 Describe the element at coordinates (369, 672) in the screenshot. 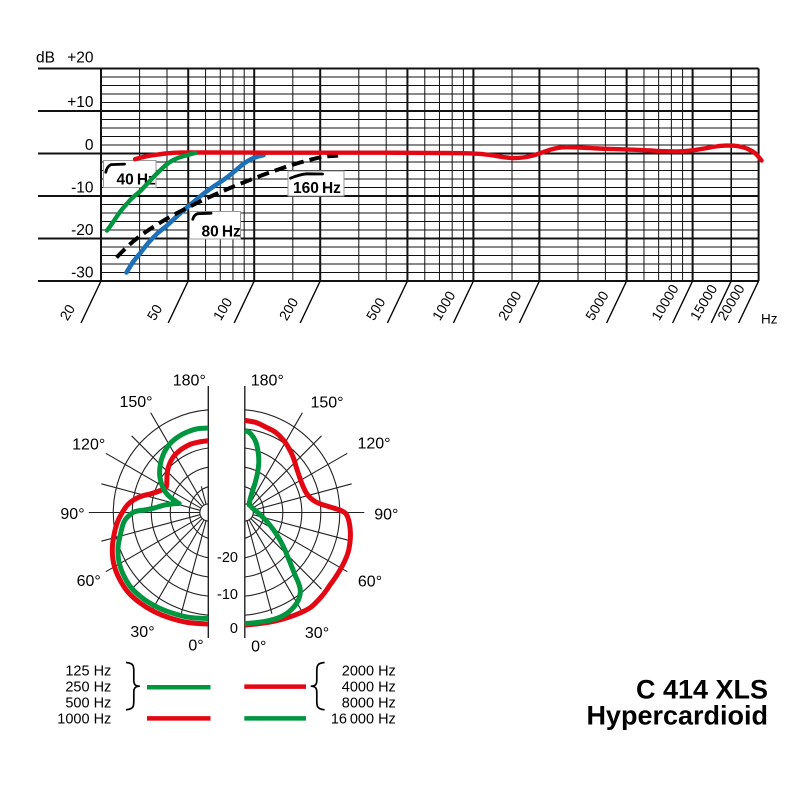

I see `svg-text: 2000 Hz` at that location.